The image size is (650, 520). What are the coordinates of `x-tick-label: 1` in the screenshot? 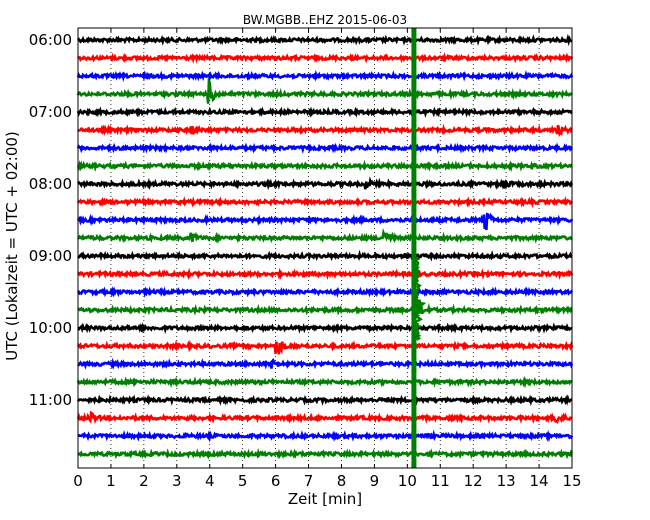 It's located at (111, 481).